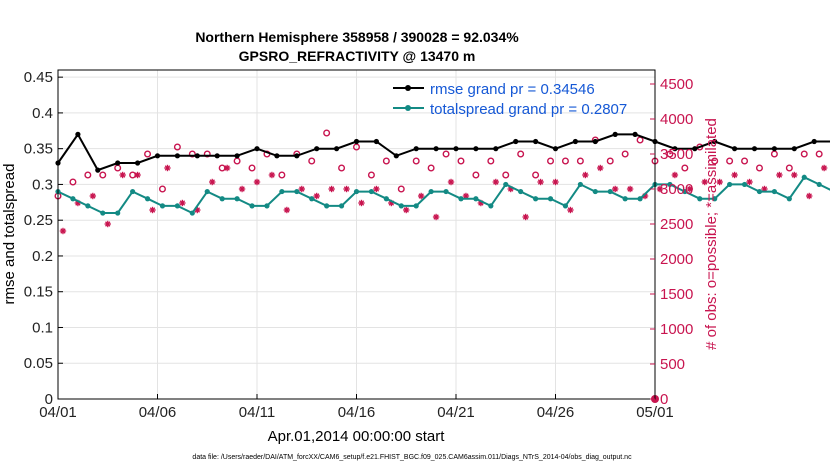  What do you see at coordinates (556, 412) in the screenshot?
I see `x-tick-label-5: 04/26` at bounding box center [556, 412].